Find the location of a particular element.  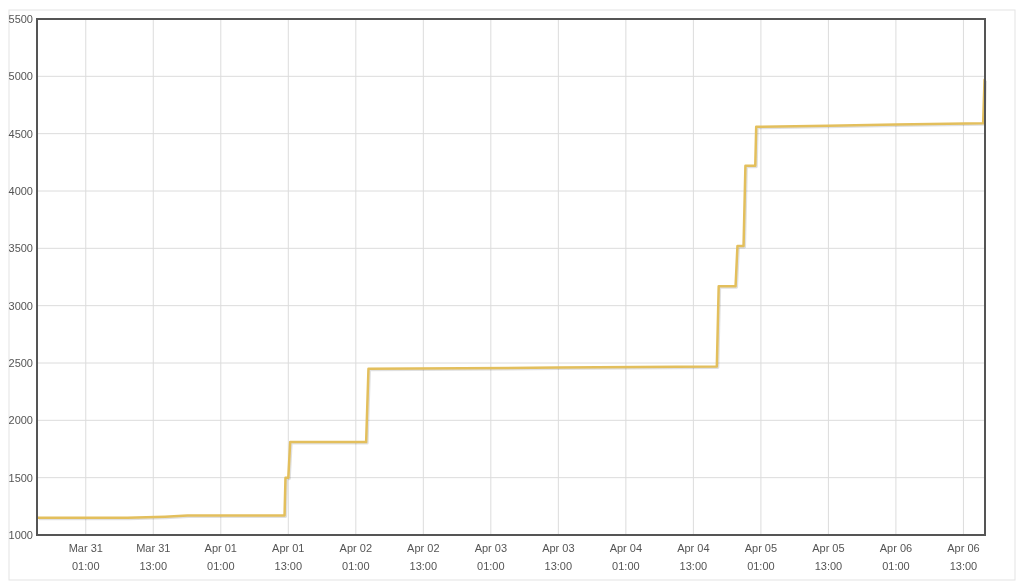

y-tick-label: 1500 is located at coordinates (20, 477).